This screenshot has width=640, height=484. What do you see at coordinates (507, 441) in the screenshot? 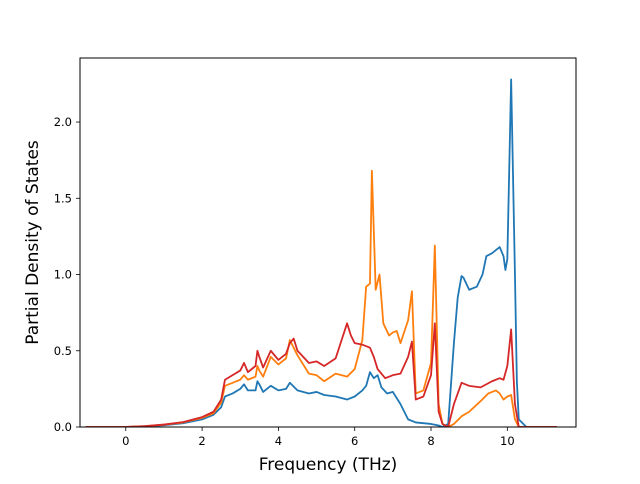
I see `x-tick-label: 10` at bounding box center [507, 441].